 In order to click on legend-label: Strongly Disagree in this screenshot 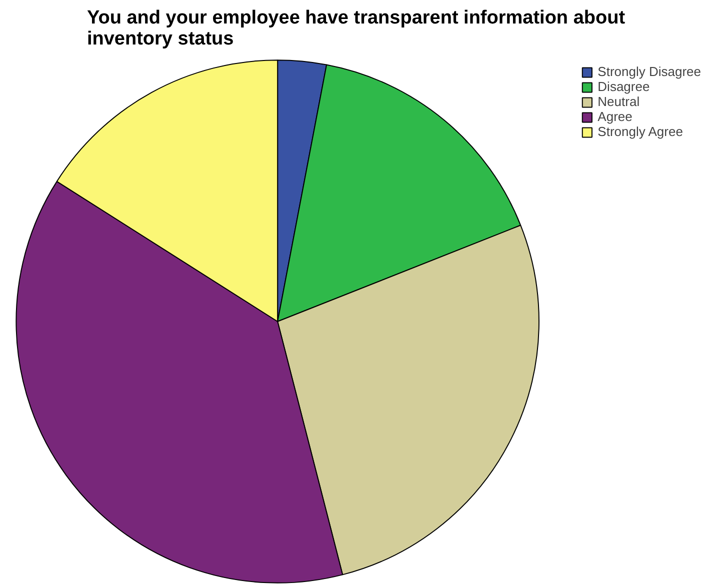, I will do `click(649, 71)`.